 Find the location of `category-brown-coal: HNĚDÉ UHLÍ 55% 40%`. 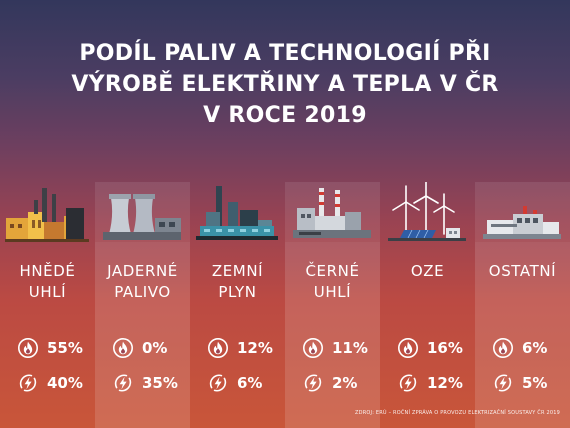

category-brown-coal: HNĚDÉ UHLÍ 55% 40% is located at coordinates (47, 305).